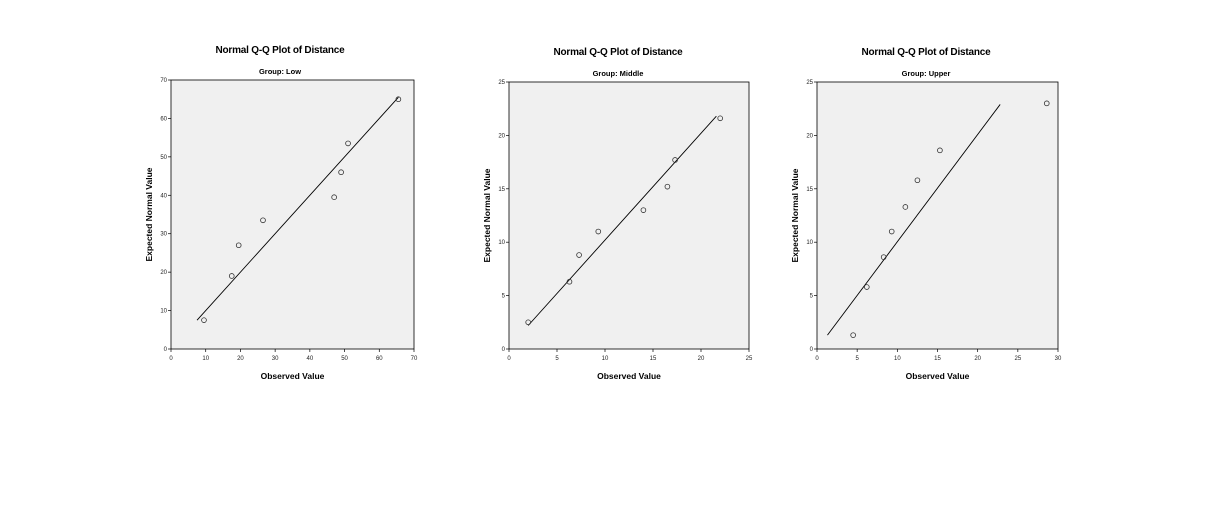 Image resolution: width=1212 pixels, height=507 pixels. Describe the element at coordinates (163, 81) in the screenshot. I see `y-tick-label: 70` at that location.